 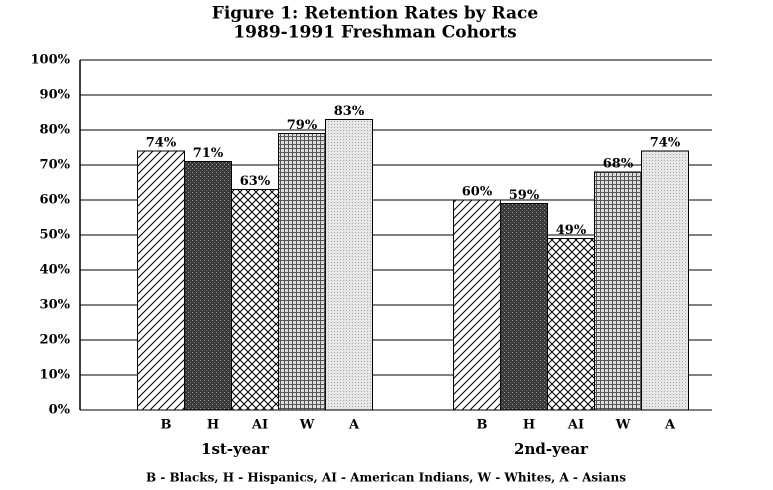 I want to click on y-tick-label: 0%, so click(x=60, y=410).